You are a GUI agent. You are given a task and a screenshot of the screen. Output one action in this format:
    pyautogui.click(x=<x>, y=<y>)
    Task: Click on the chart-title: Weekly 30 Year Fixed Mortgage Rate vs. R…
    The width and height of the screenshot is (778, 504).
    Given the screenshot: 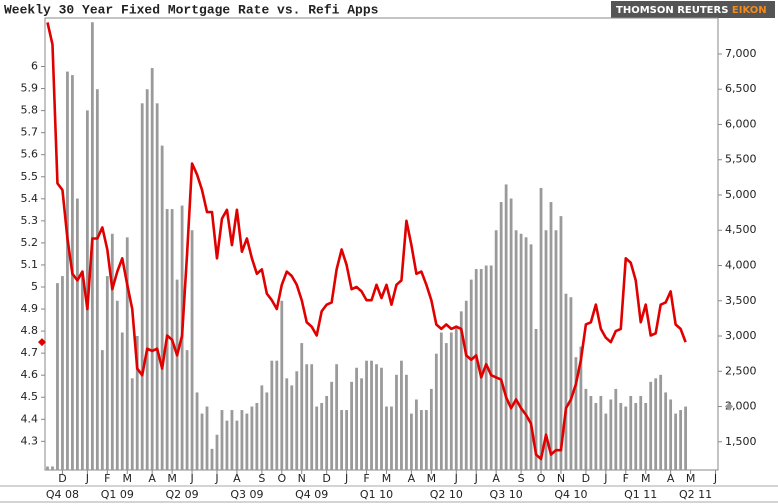 What is the action you would take?
    pyautogui.click(x=191, y=9)
    